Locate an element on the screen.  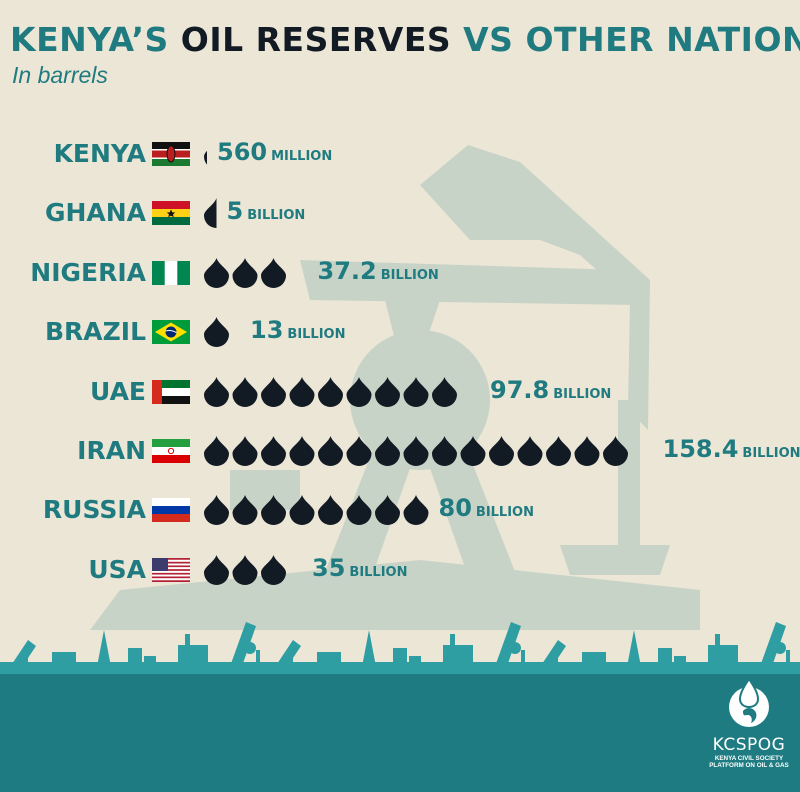
title-accent: OIL RESERVES is located at coordinates (316, 39).